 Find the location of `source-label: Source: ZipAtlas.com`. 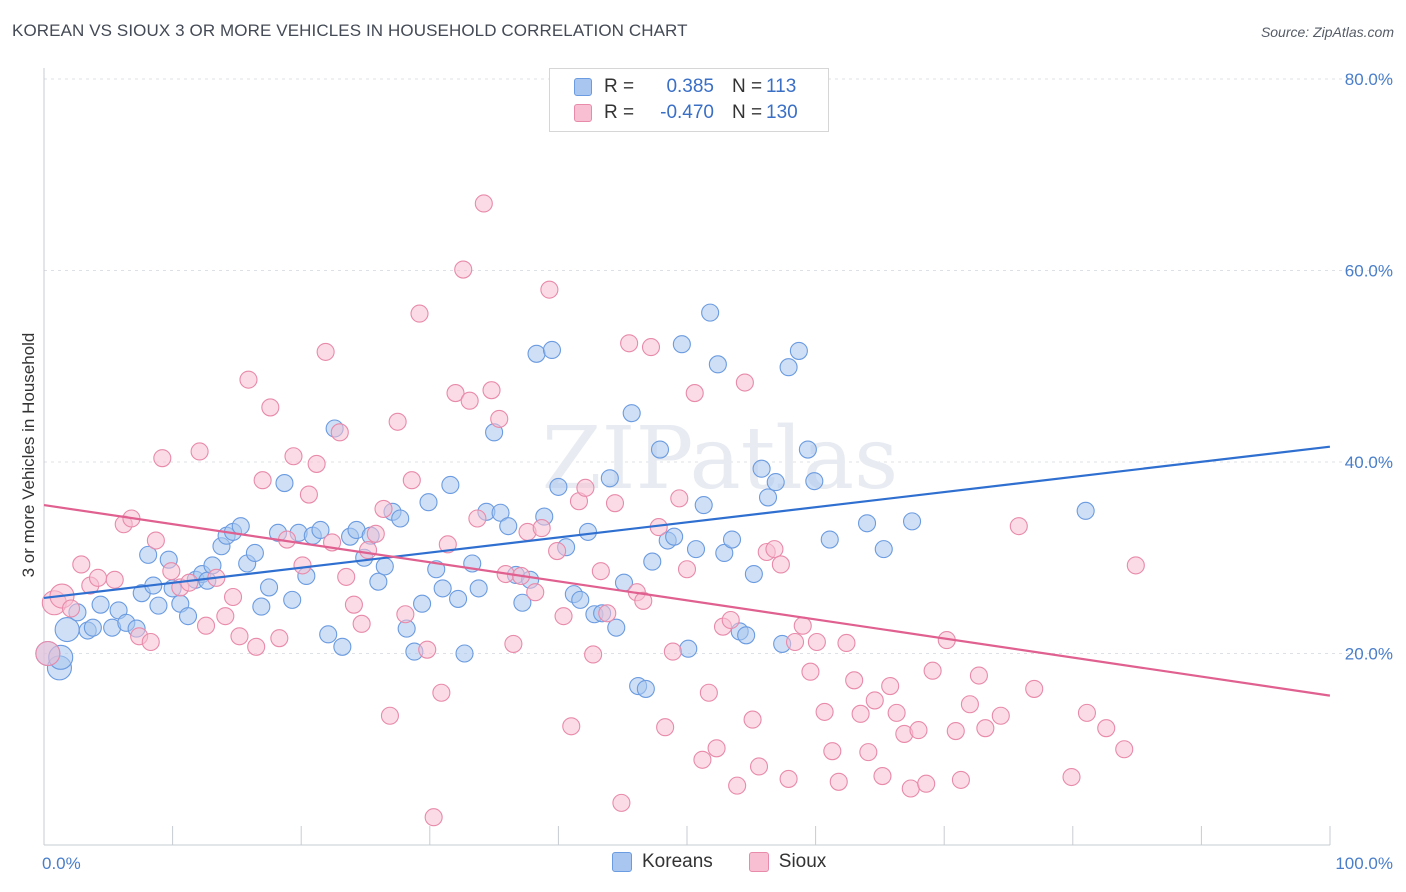

source-label: Source: ZipAtlas.com is located at coordinates (1327, 32).